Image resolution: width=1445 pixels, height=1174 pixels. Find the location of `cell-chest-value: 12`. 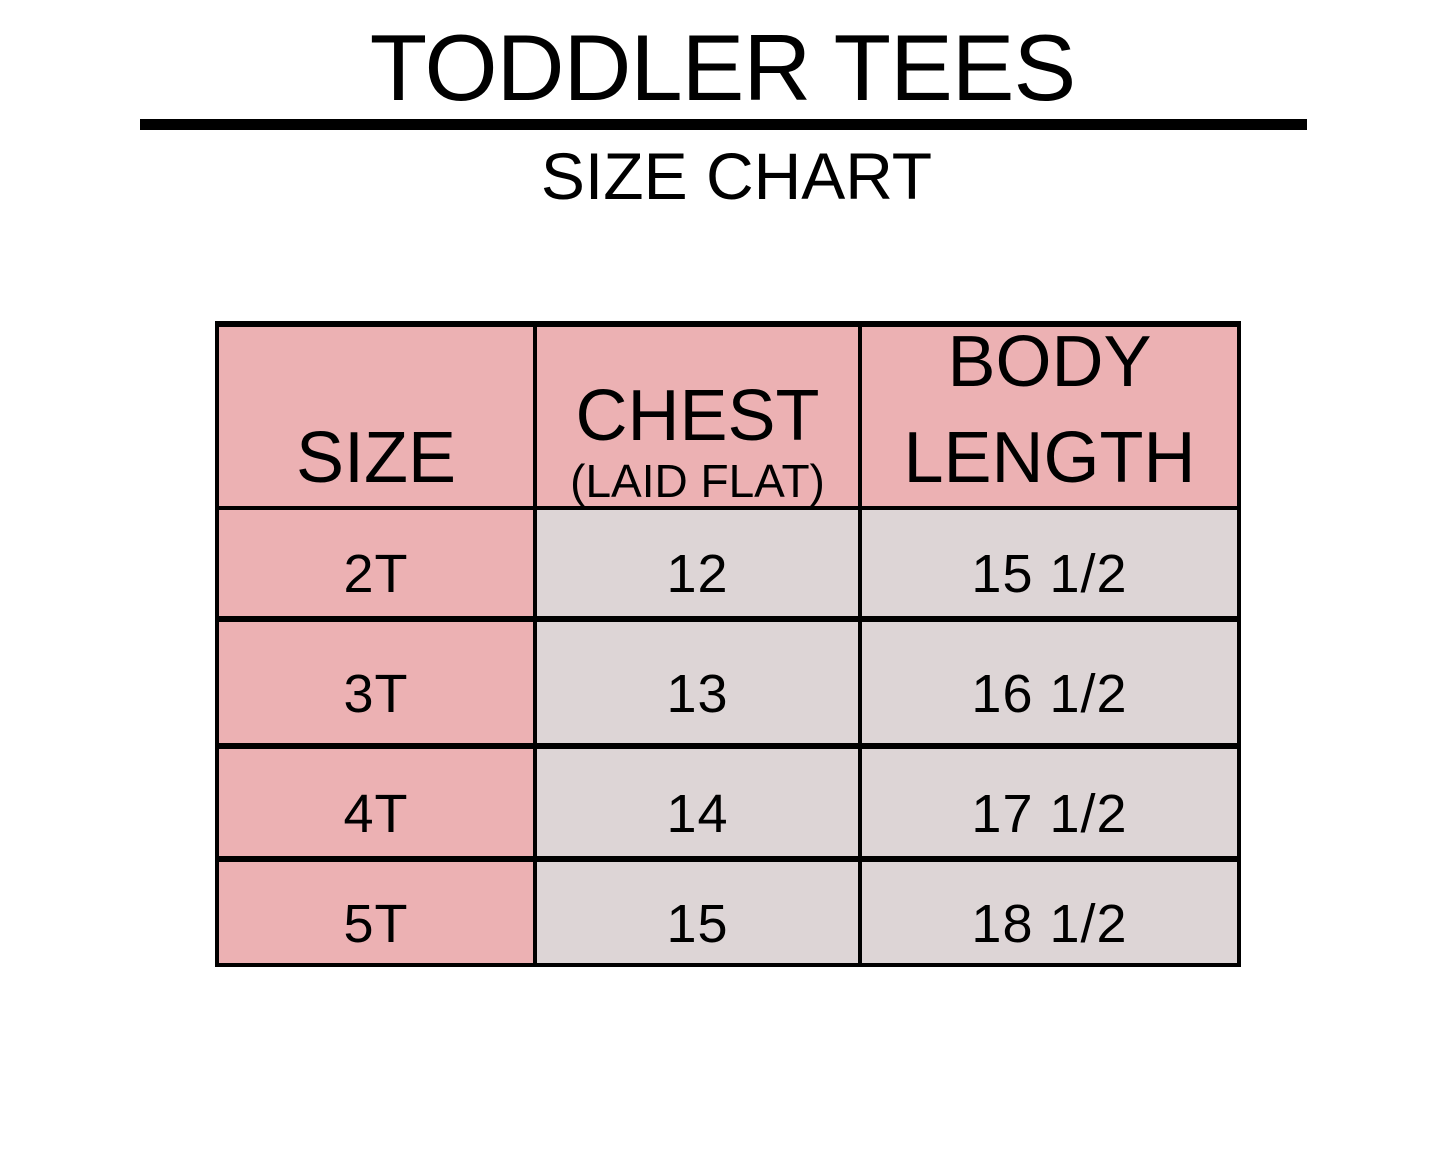

cell-chest-value: 12 is located at coordinates (697, 574).